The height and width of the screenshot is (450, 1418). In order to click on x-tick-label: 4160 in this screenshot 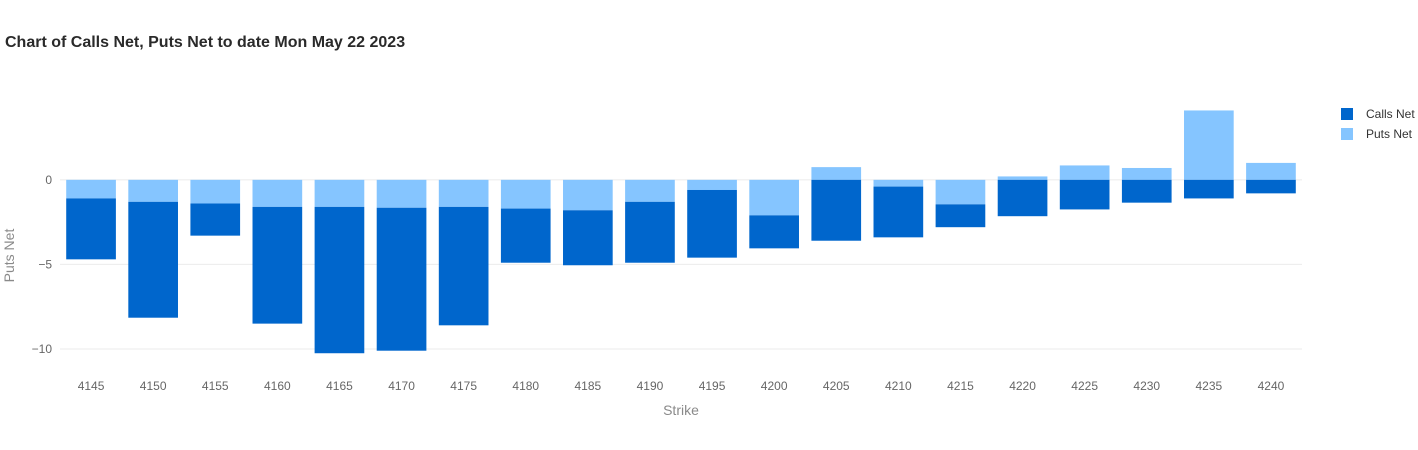, I will do `click(277, 386)`.